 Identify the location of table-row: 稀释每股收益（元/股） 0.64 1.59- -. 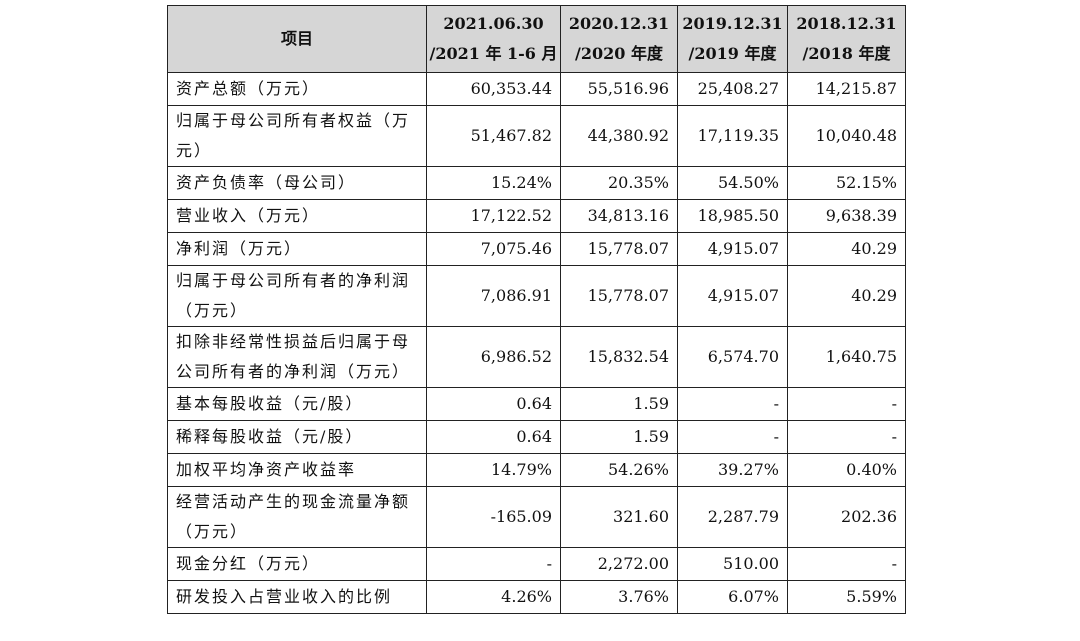
(536, 437).